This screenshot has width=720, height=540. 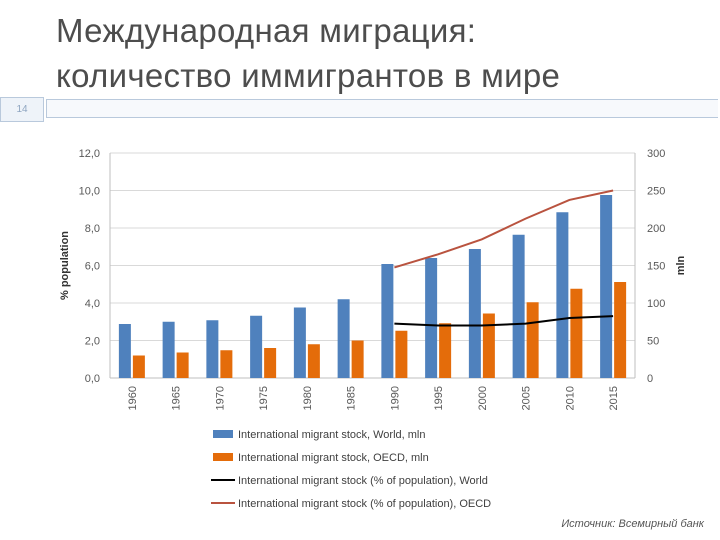 I want to click on y-right-tick-label: 300, so click(x=656, y=154).